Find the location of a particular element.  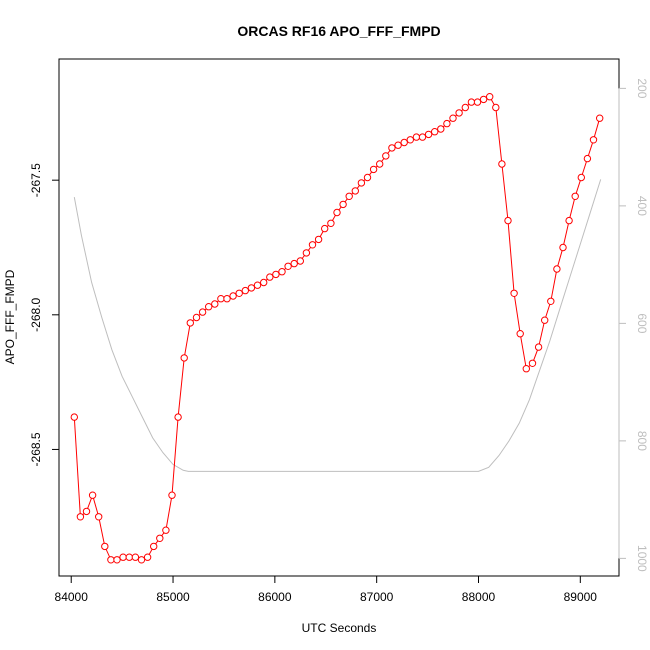

x-axis: 84000 85000 86000 87000 88000 89000 is located at coordinates (326, 589).